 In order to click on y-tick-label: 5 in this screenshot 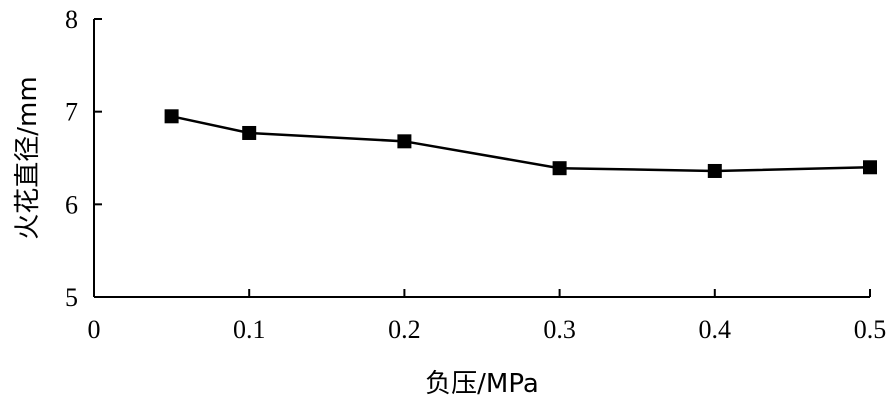, I will do `click(71, 297)`.